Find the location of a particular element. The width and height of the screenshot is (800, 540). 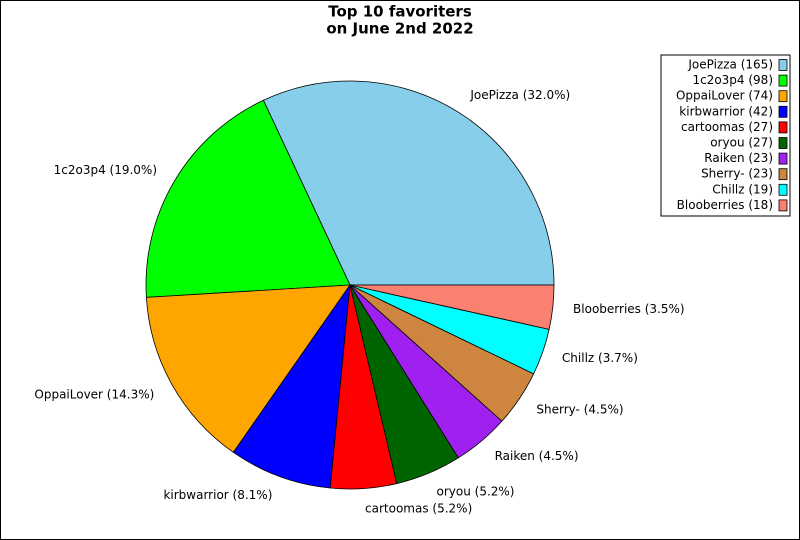

legend-label: Raiken (23) is located at coordinates (738, 158).